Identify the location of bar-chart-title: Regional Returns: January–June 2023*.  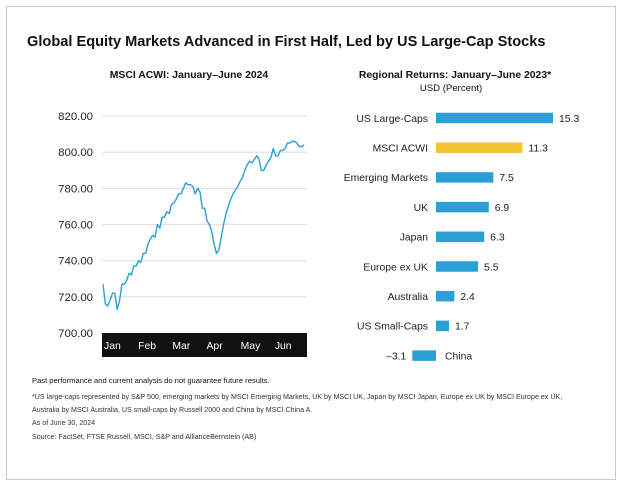
(455, 75).